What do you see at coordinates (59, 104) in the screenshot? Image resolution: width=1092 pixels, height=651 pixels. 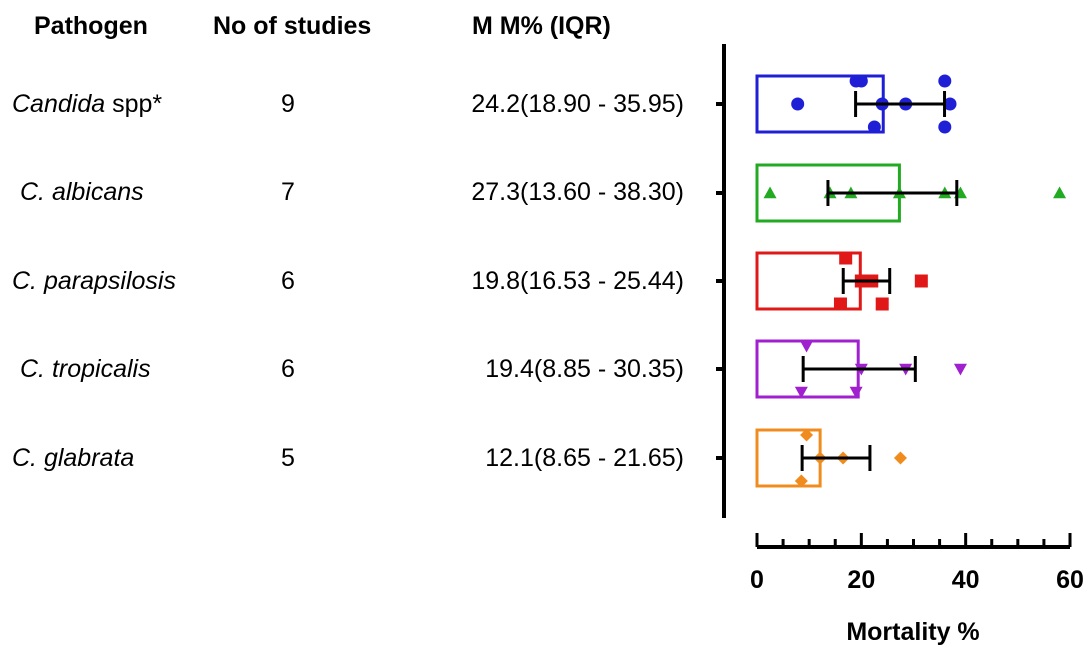 I see `pathogen-name-italic: Candida` at bounding box center [59, 104].